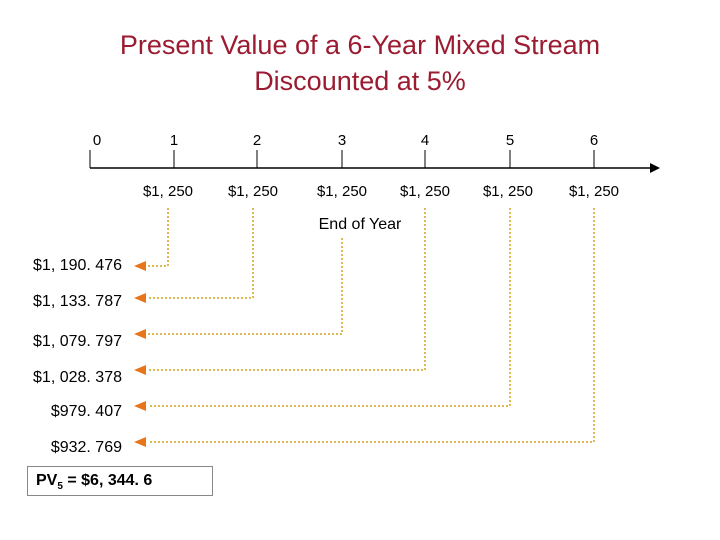  What do you see at coordinates (655, 168) in the screenshot?
I see `timeline-axis-arrow` at bounding box center [655, 168].